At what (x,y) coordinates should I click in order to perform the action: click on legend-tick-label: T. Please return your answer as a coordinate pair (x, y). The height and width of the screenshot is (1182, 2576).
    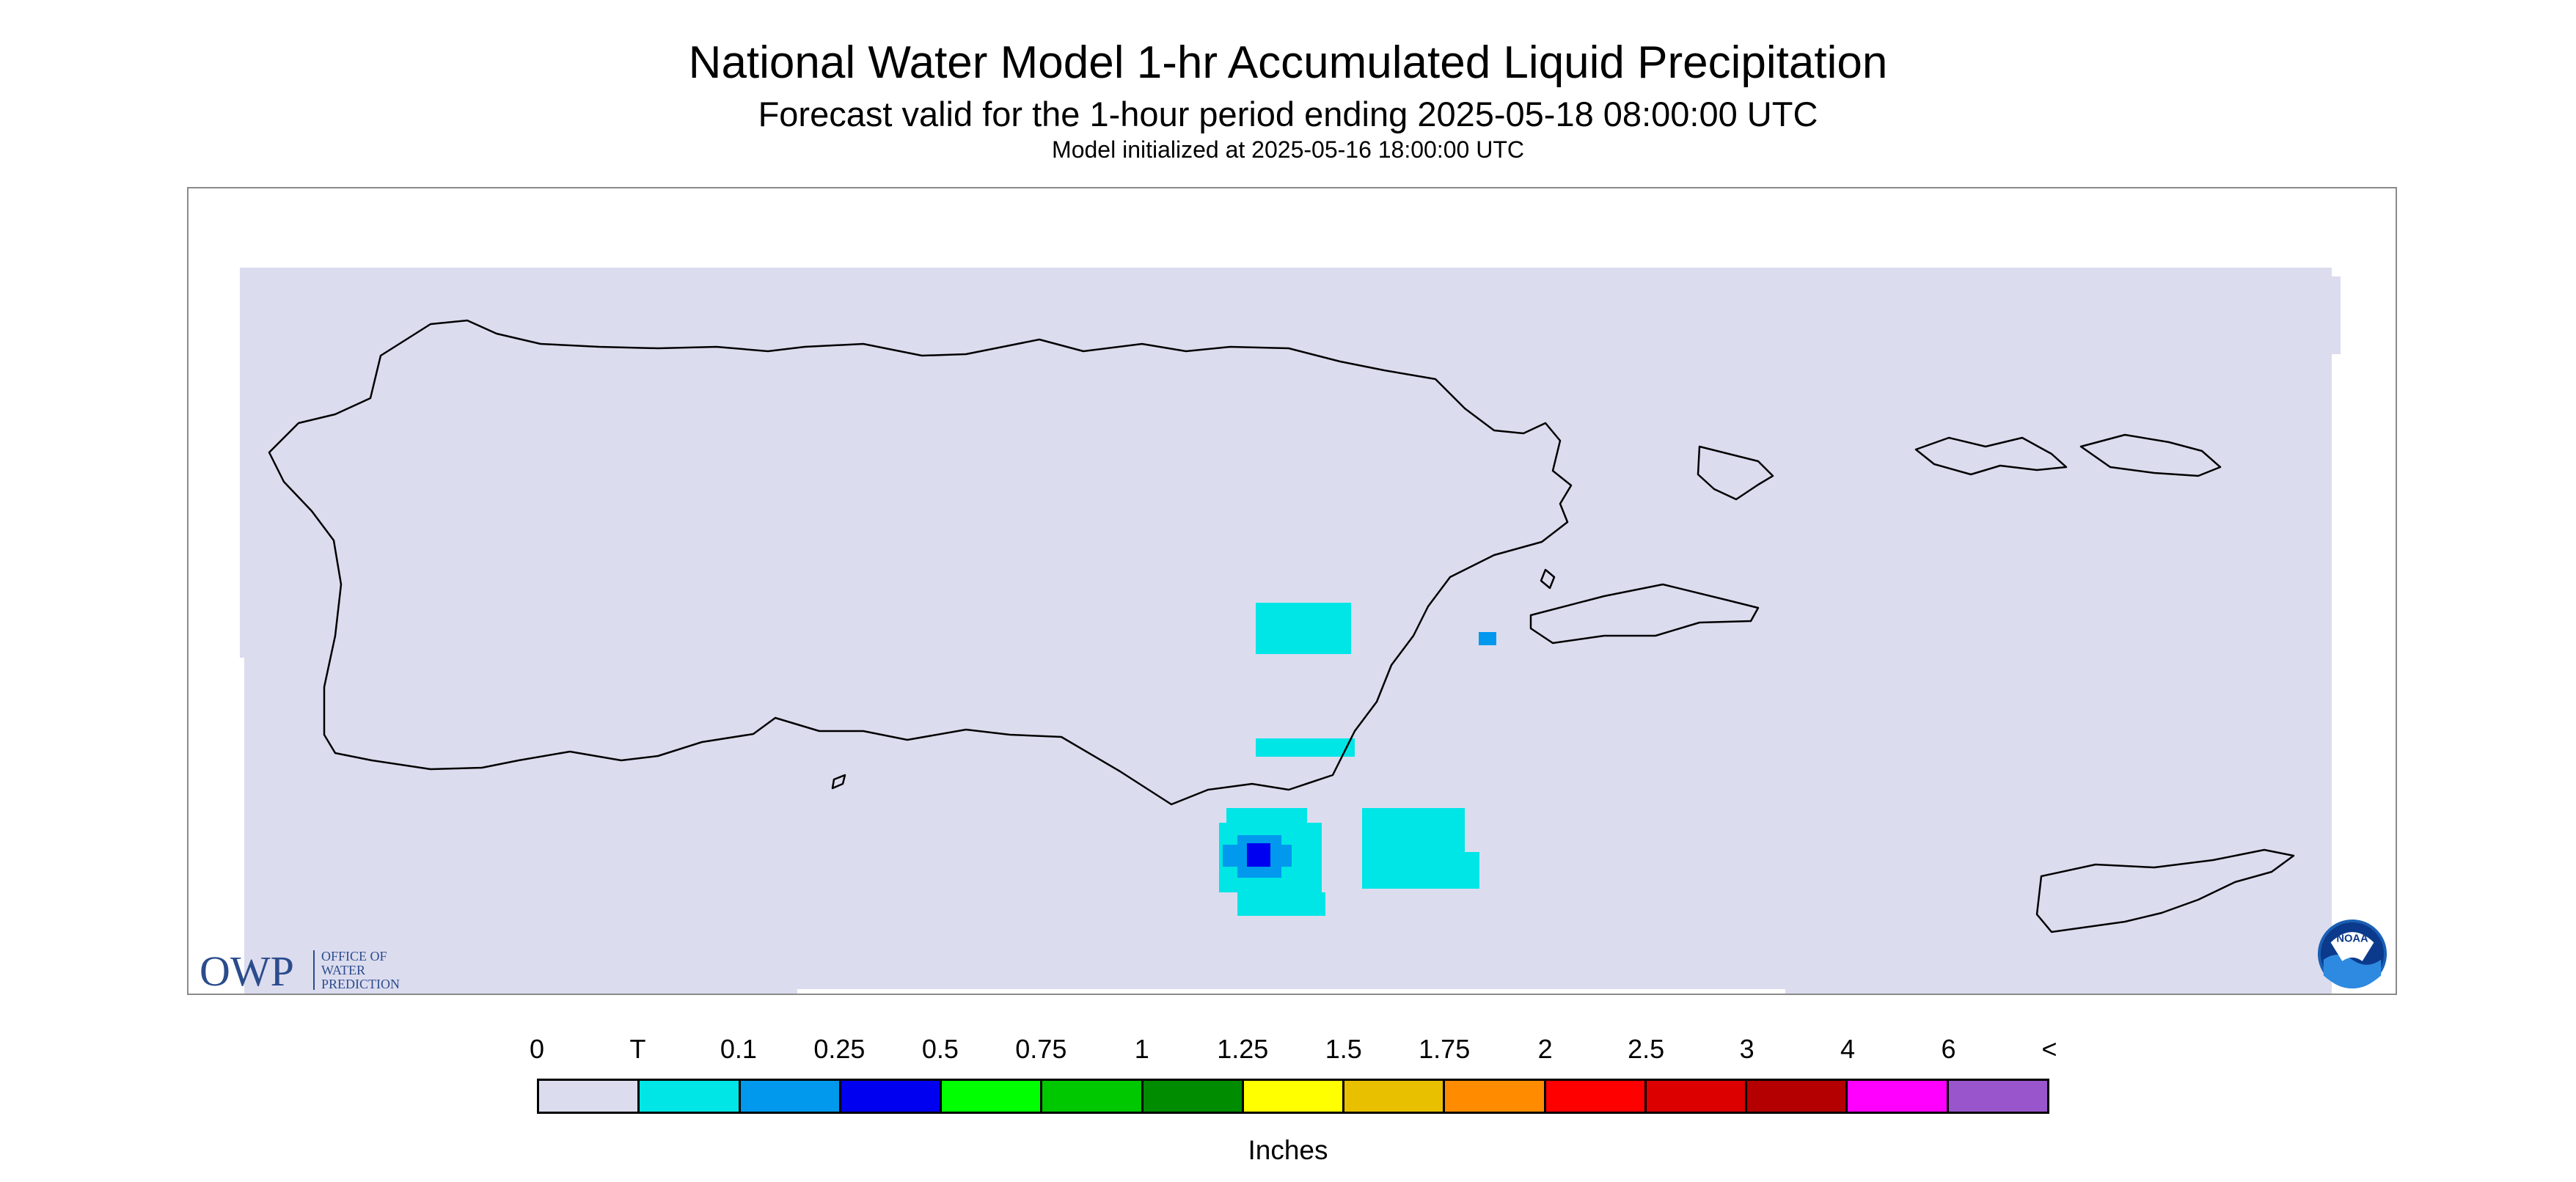
    Looking at the image, I should click on (637, 1049).